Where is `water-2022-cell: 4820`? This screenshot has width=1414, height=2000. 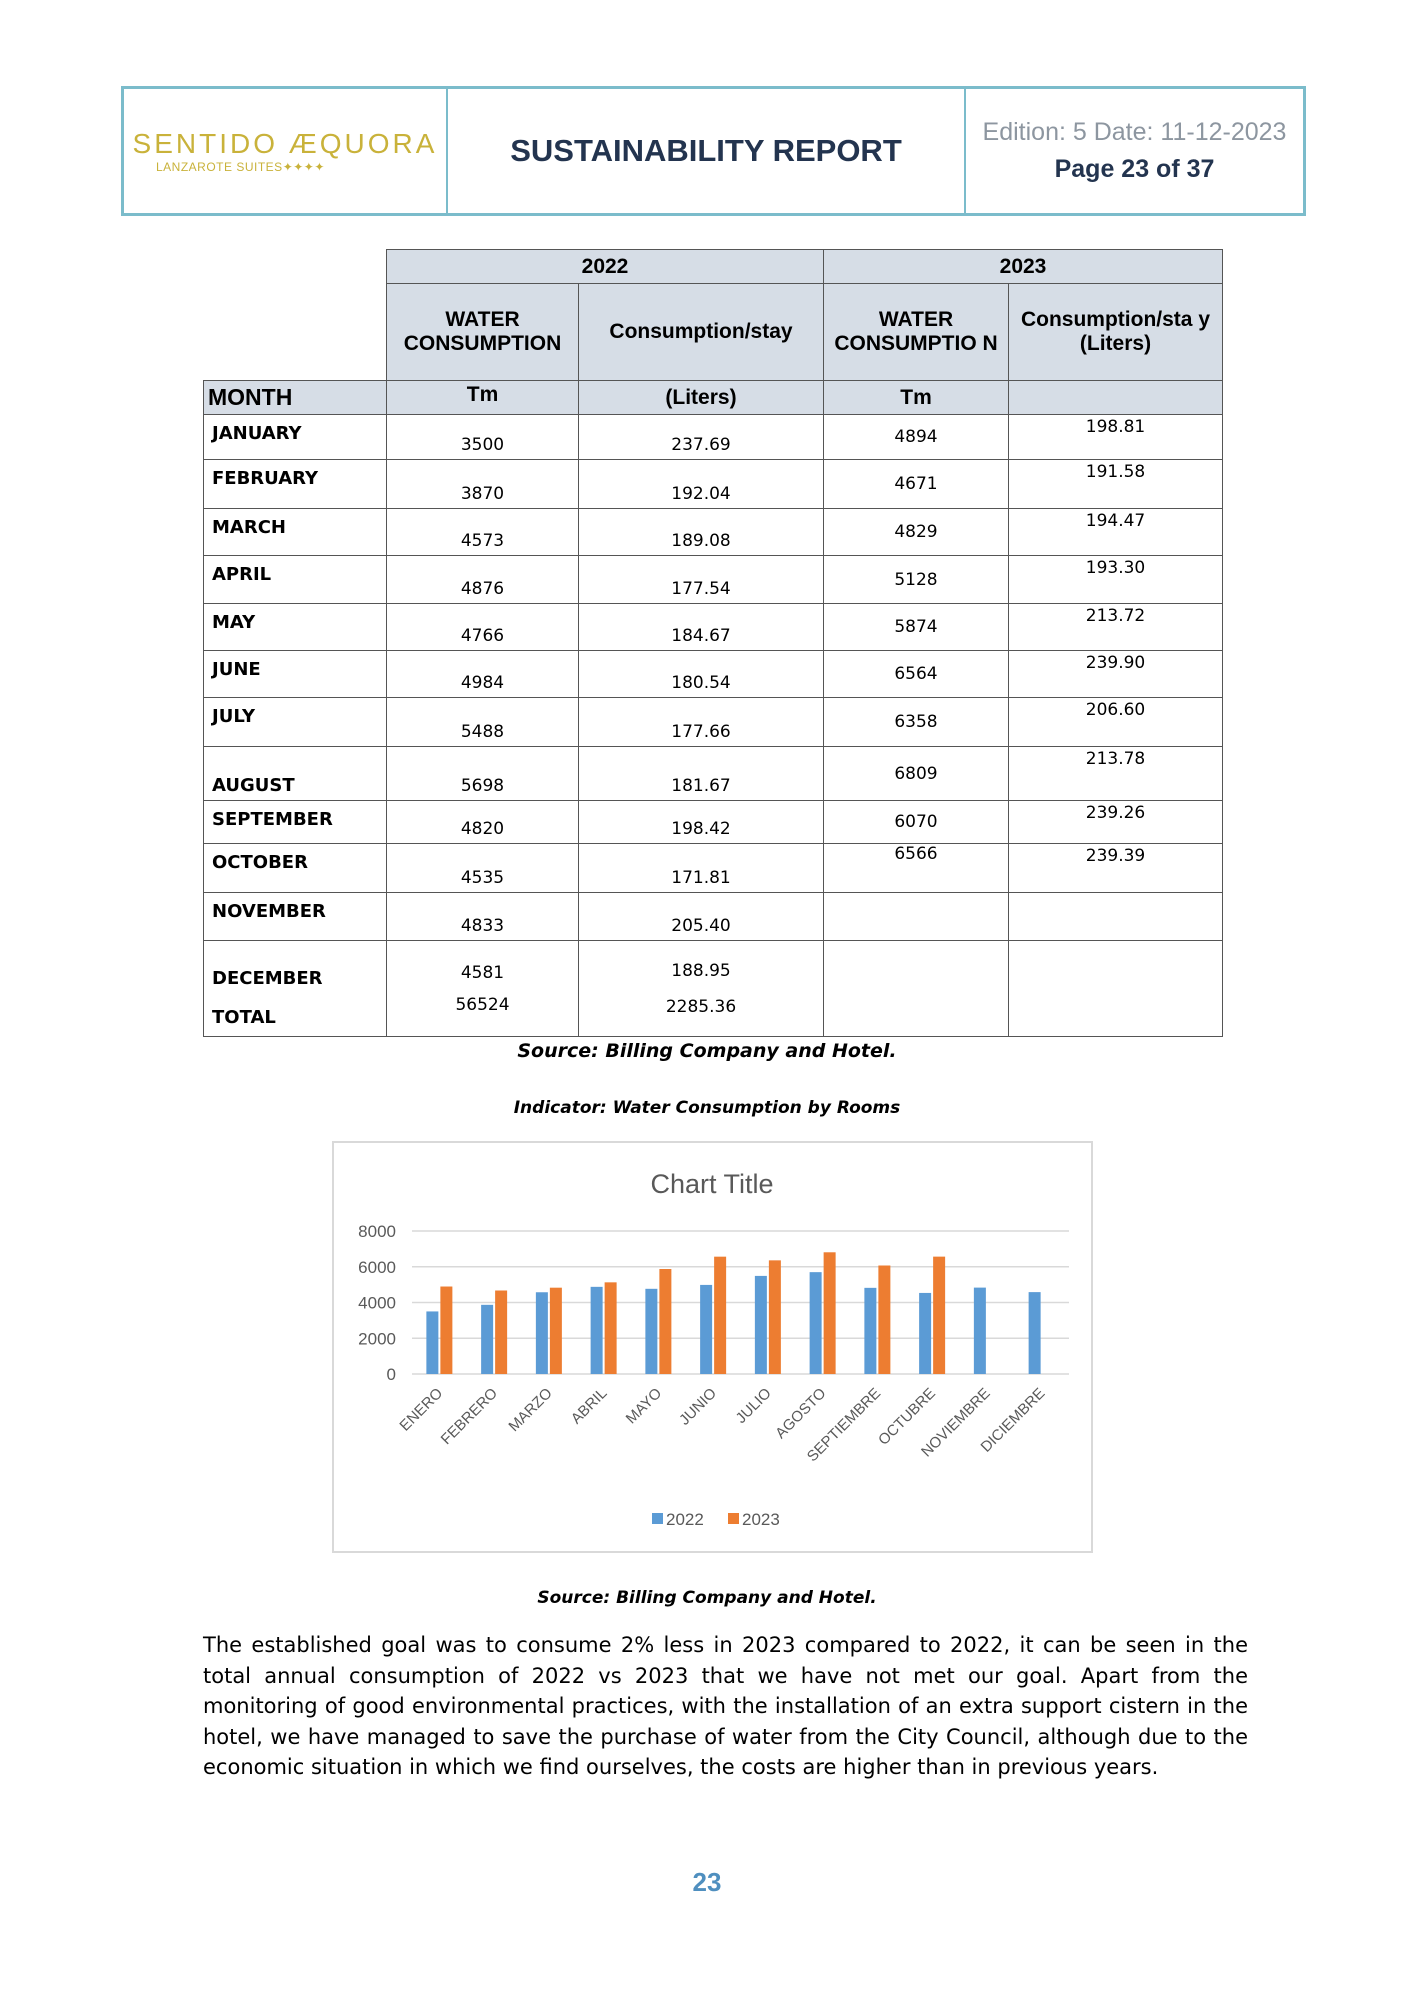
water-2022-cell: 4820 is located at coordinates (482, 822).